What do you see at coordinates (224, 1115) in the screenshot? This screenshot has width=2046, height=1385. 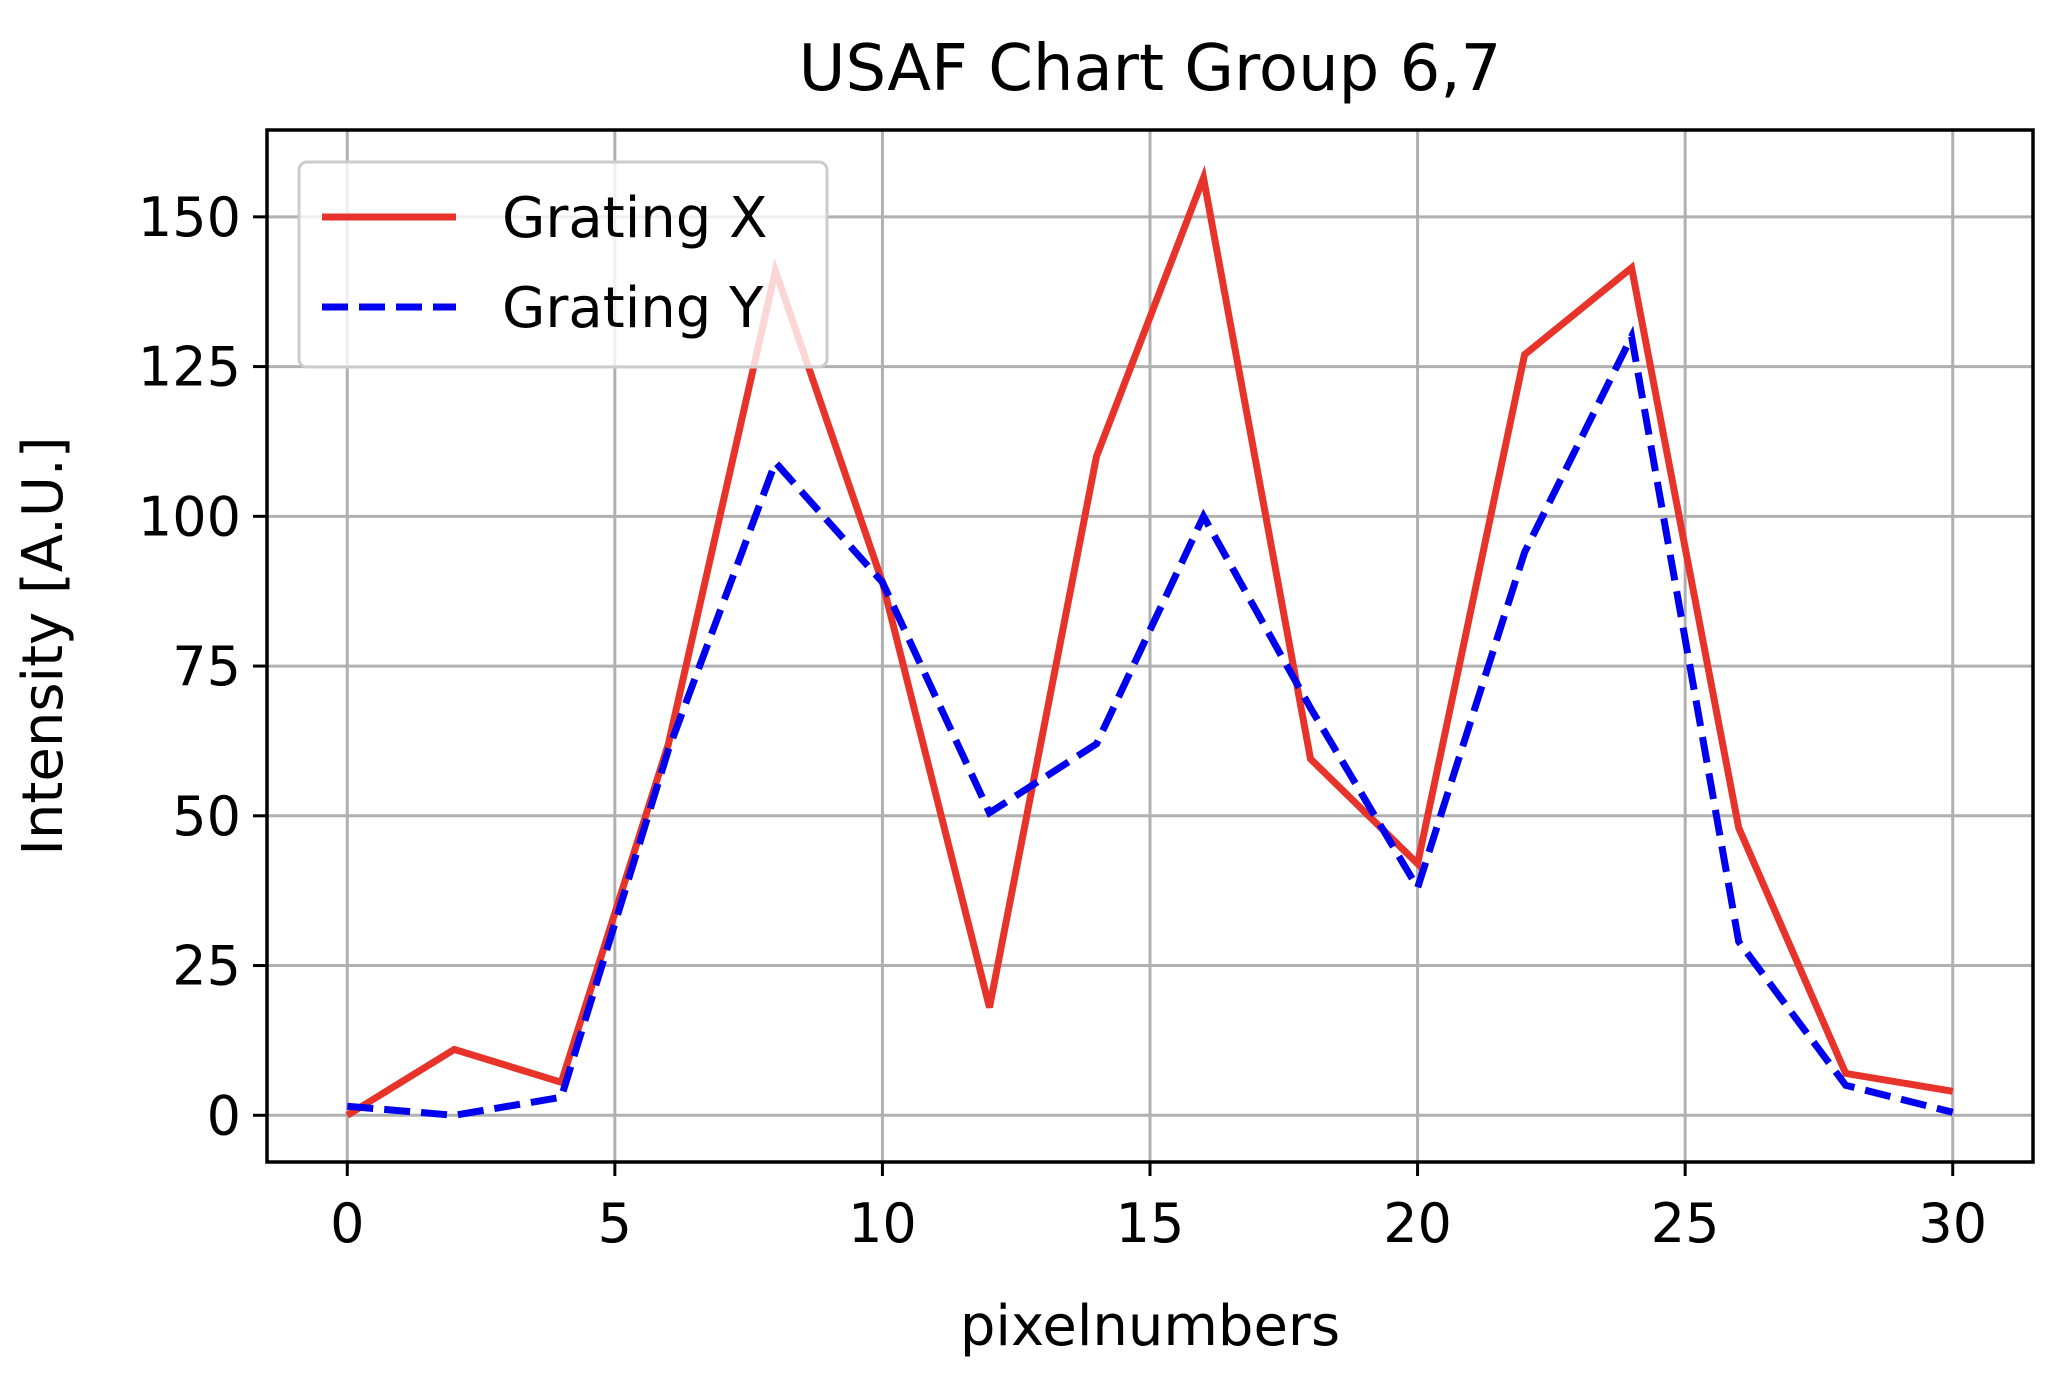 I see `y-tick-label: 0` at bounding box center [224, 1115].